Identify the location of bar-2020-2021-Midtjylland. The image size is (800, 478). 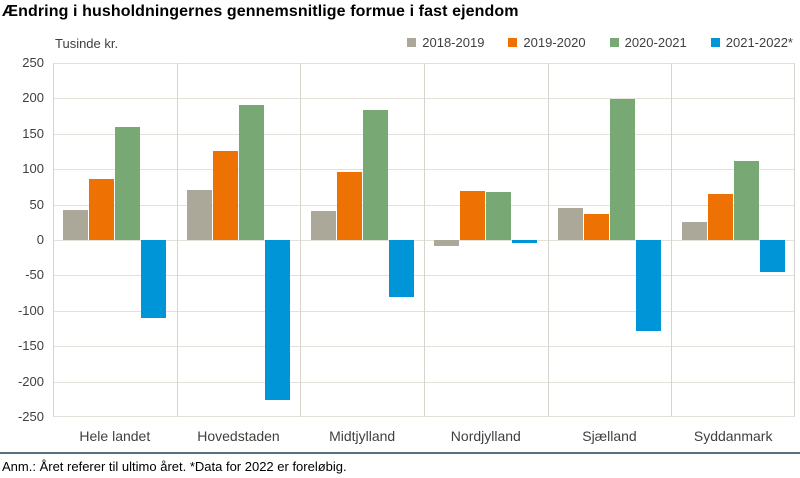
(375, 175).